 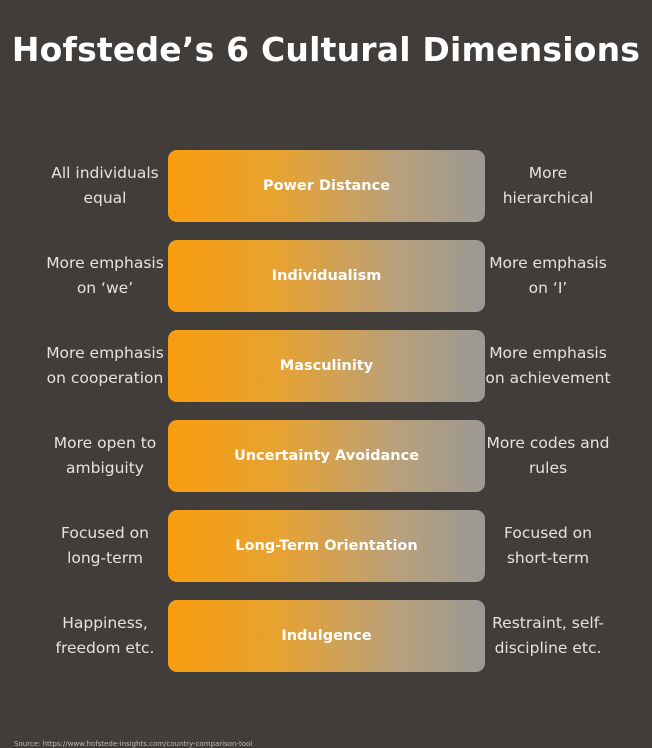 I want to click on right-pole-label: More emphasis on ‘I’, so click(x=548, y=275).